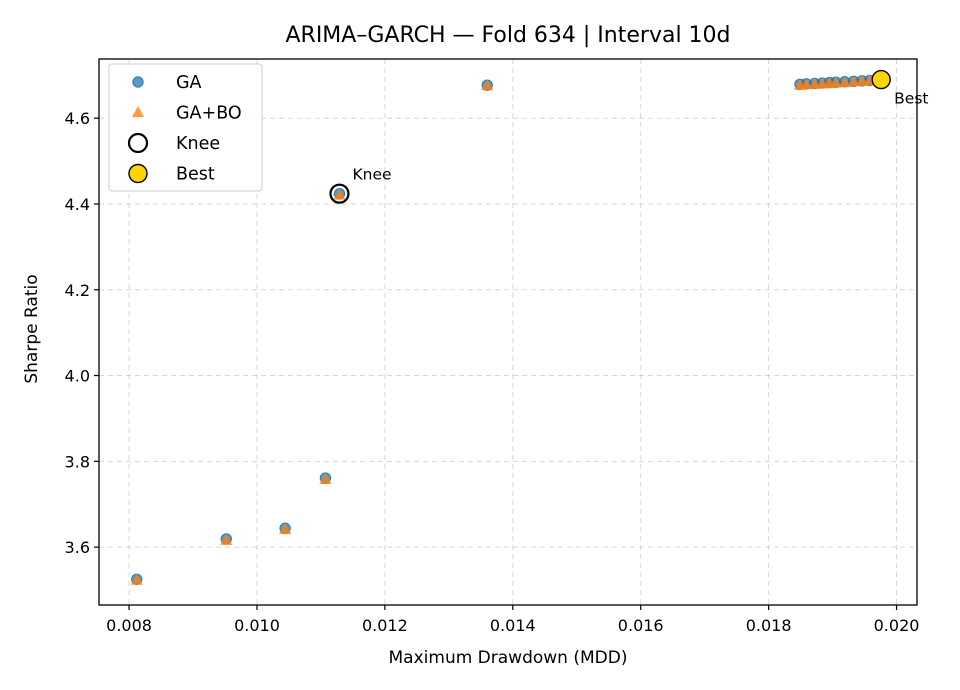 The height and width of the screenshot is (690, 960). What do you see at coordinates (138, 173) in the screenshot?
I see `legend-best-marker` at bounding box center [138, 173].